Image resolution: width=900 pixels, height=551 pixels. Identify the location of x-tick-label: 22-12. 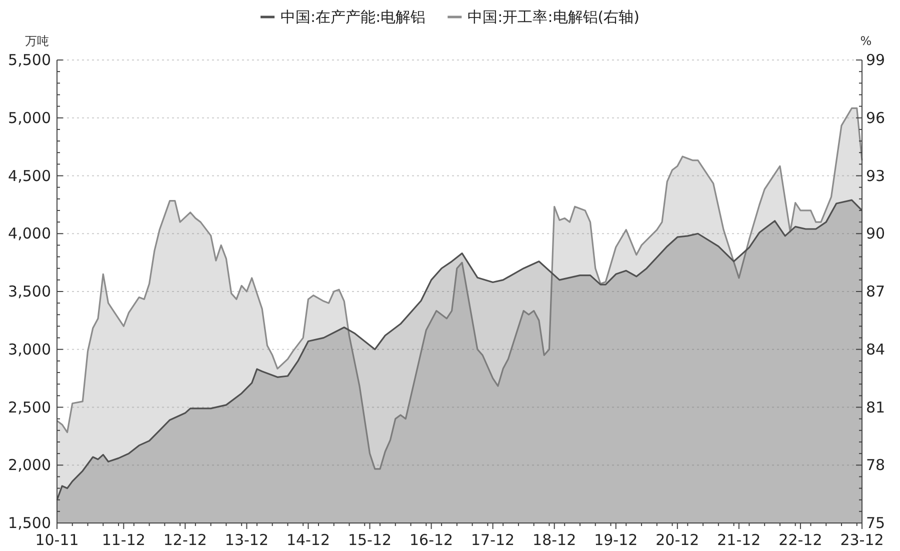
(800, 540).